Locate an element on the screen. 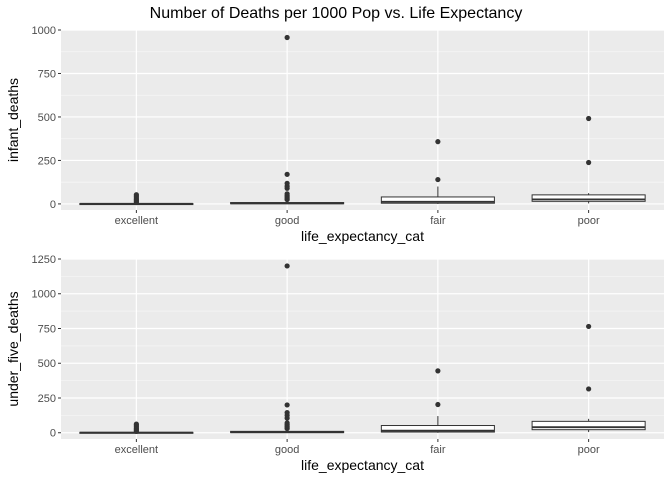 Image resolution: width=672 pixels, height=485 pixels. y-axis-title: under_five_deaths is located at coordinates (13, 348).